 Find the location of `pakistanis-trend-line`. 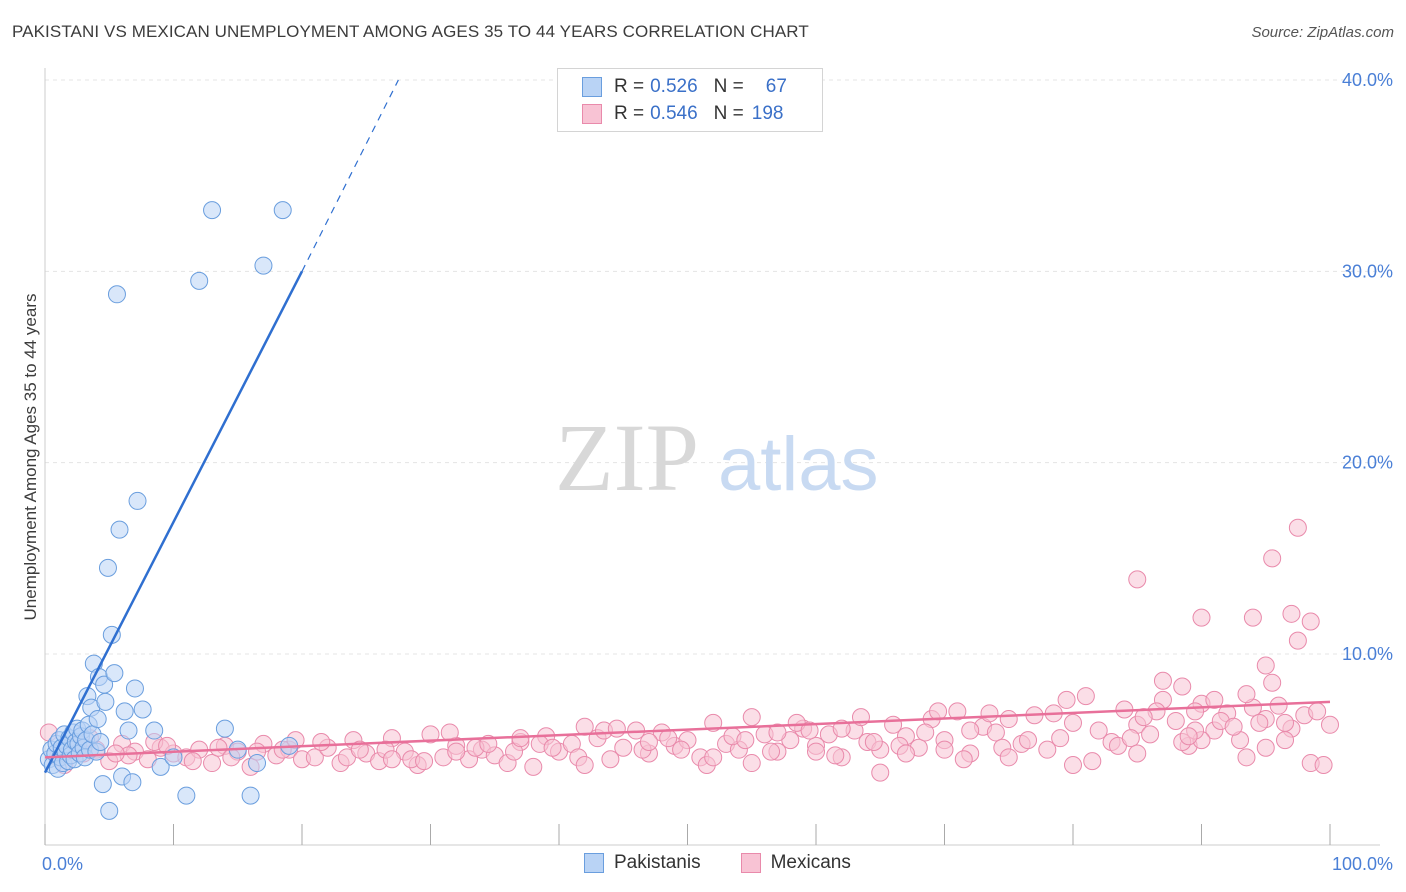

pakistanis-trend-line is located at coordinates (173, 522).